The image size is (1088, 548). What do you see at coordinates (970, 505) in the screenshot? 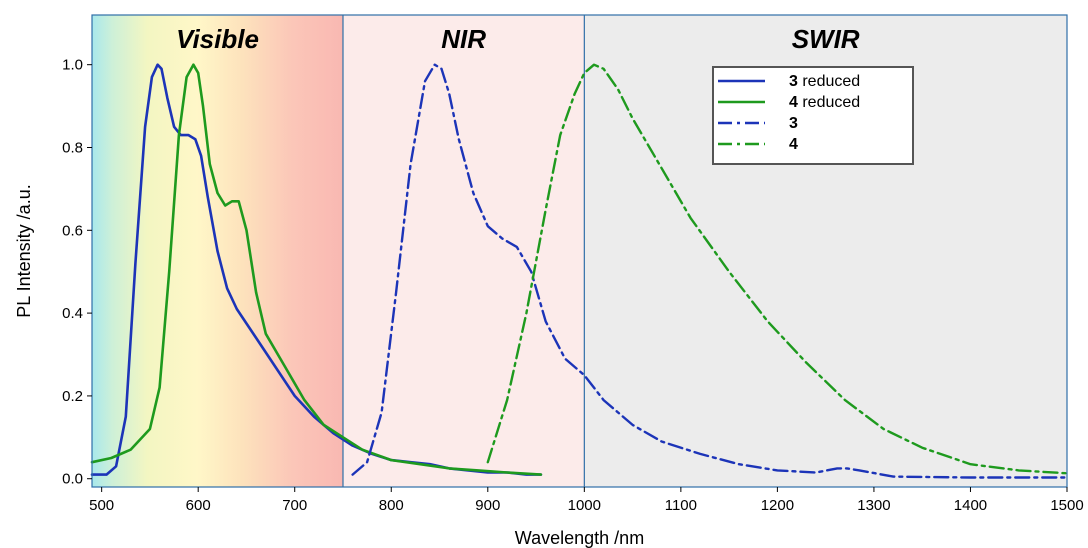
I see `x-tick-label: 1400` at bounding box center [970, 505].